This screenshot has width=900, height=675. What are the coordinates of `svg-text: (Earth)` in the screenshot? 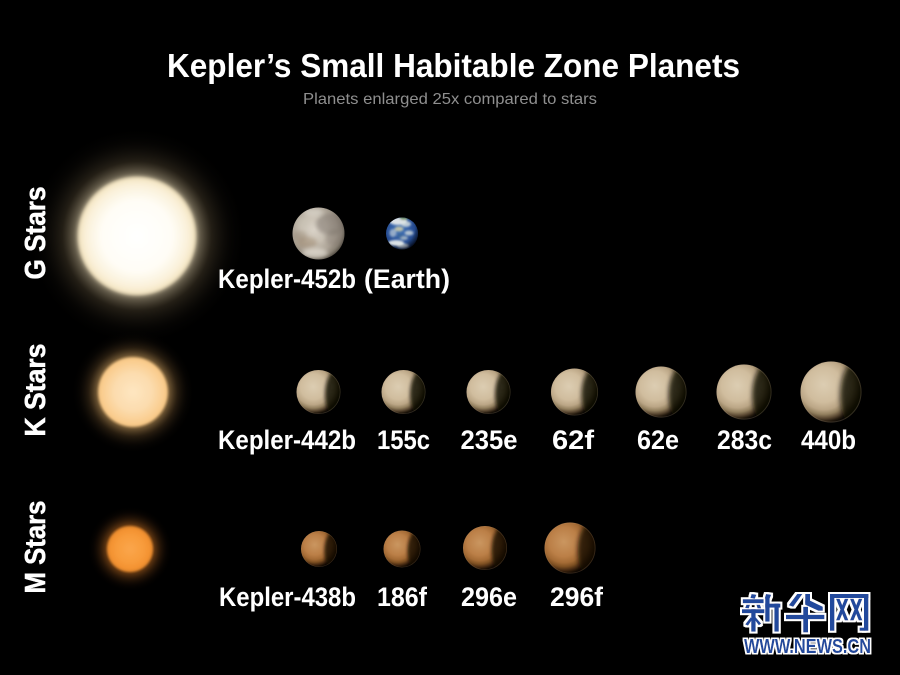 It's located at (407, 279).